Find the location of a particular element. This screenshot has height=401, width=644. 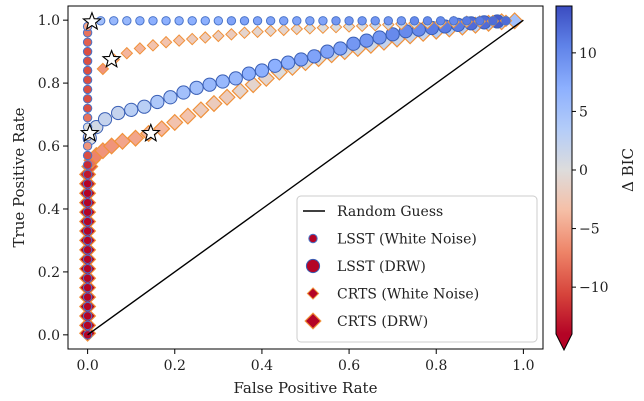

colorbar-tick-label: 10 is located at coordinates (588, 54).